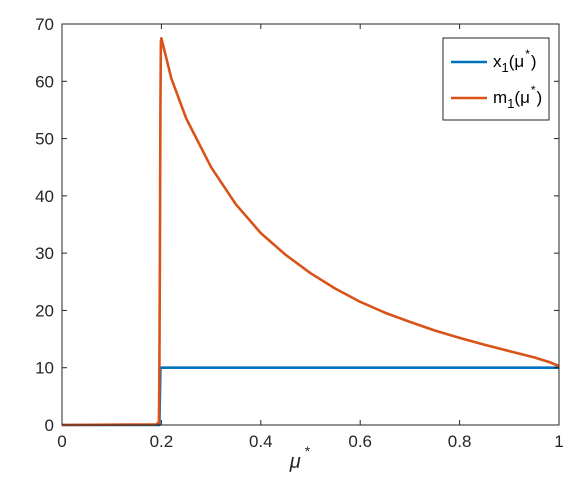 This screenshot has width=581, height=498. Describe the element at coordinates (460, 441) in the screenshot. I see `x-tick-label: 0.8` at that location.